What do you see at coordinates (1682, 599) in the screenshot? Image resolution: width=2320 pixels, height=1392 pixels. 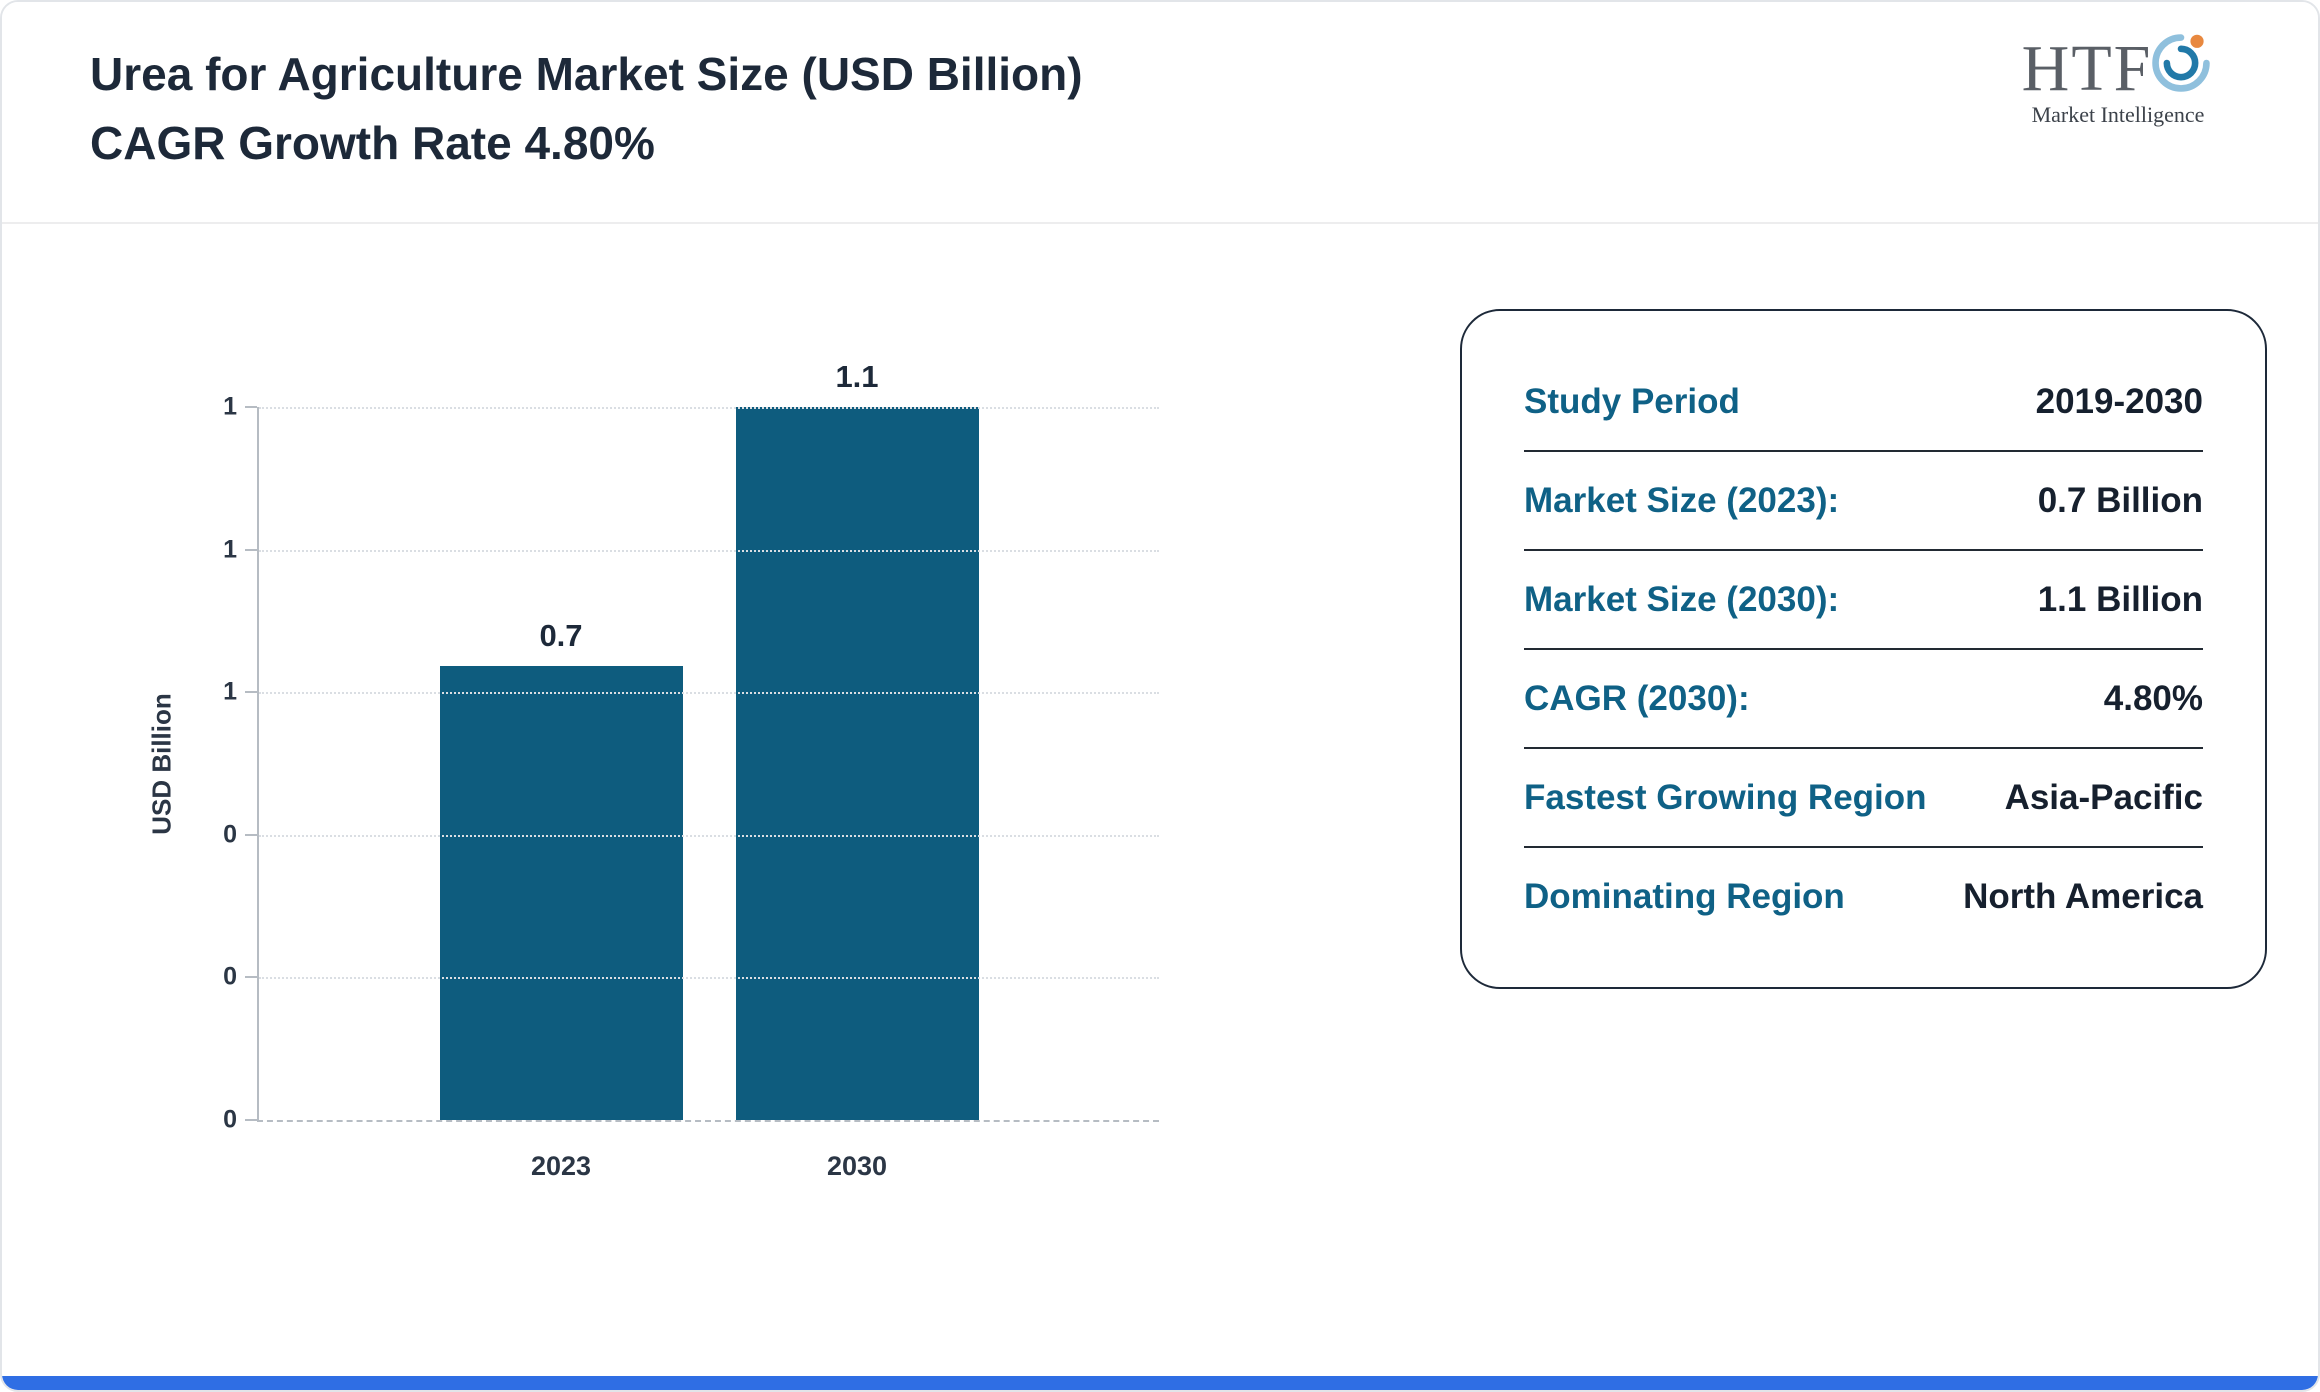 I see `info-row-label: Market Size (2030):` at bounding box center [1682, 599].